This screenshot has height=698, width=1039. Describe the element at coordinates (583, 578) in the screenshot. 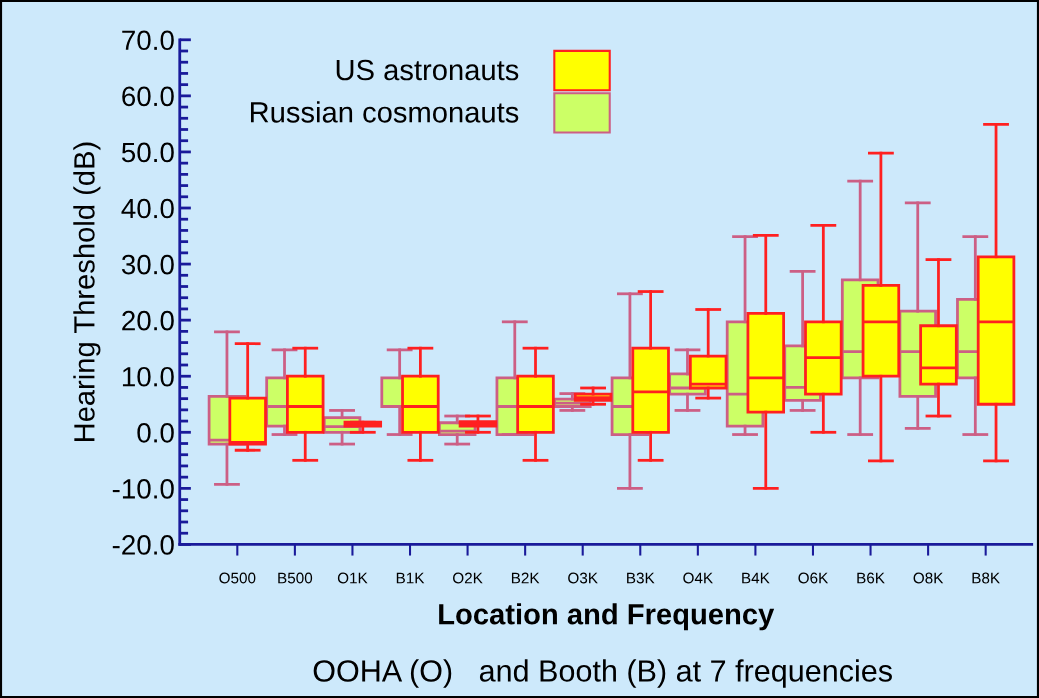

I see `x-tick-label: O3K` at that location.